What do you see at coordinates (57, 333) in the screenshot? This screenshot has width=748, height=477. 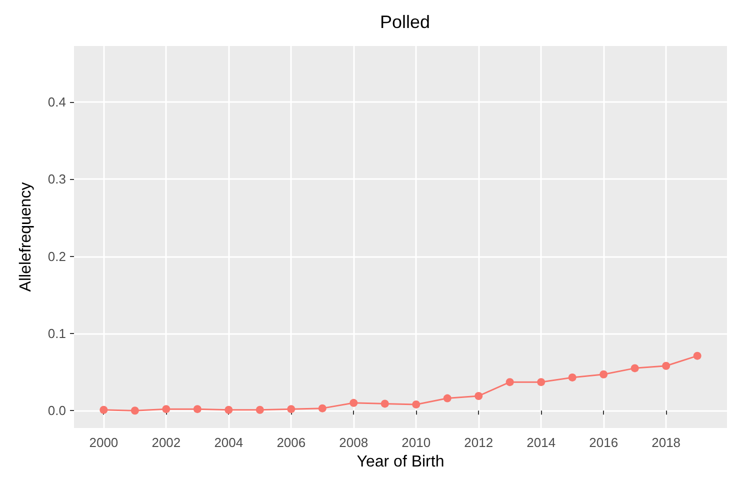 I see `y-tick-label: 0.1` at bounding box center [57, 333].